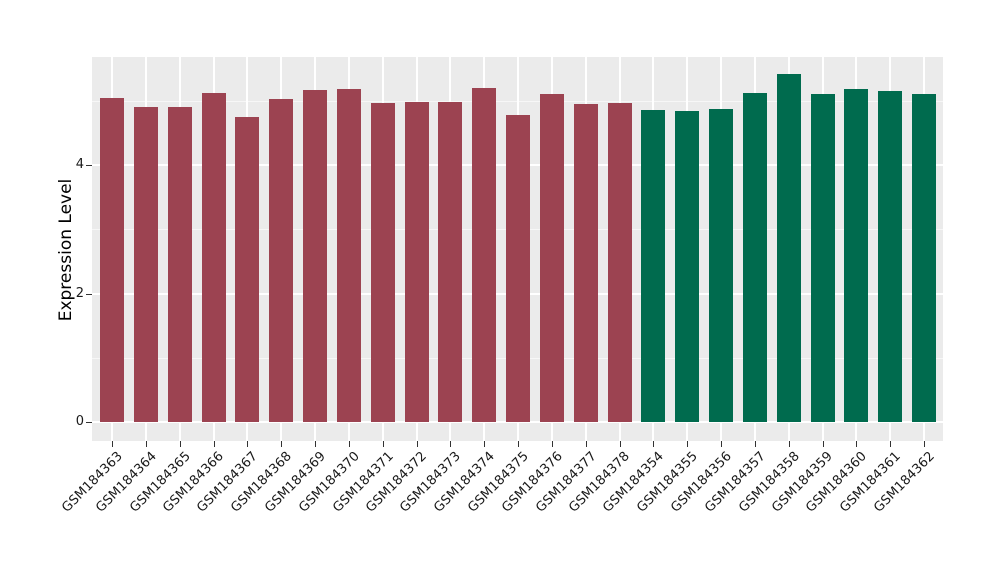 Image resolution: width=1000 pixels, height=580 pixels. I want to click on bar-GSM184375, so click(518, 268).